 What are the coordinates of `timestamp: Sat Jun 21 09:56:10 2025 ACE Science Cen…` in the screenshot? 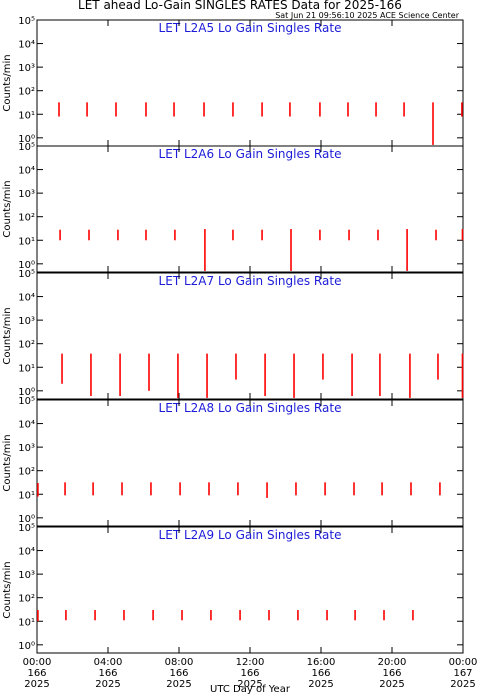 It's located at (367, 15).